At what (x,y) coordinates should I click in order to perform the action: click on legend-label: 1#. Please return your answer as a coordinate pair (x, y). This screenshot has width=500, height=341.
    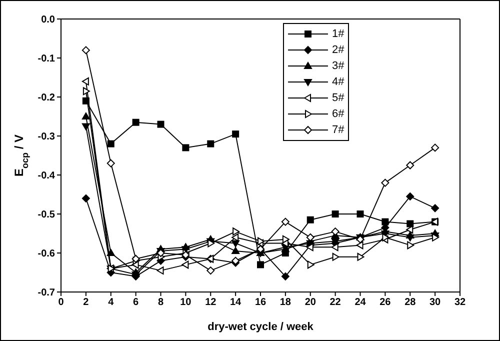
    Looking at the image, I should click on (338, 34).